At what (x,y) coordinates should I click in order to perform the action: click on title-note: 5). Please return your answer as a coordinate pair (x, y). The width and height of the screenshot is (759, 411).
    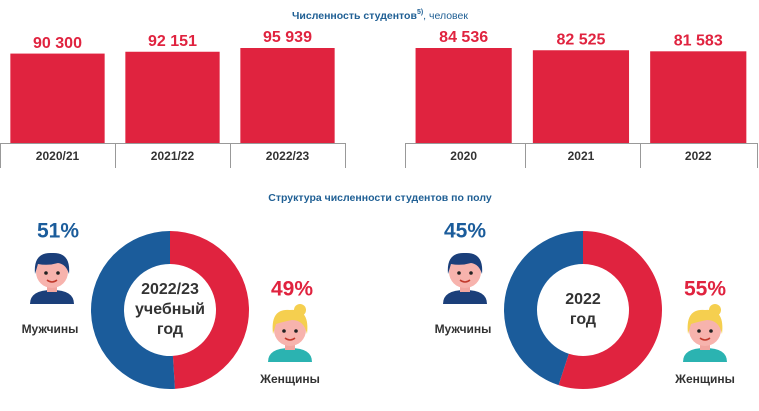
    Looking at the image, I should click on (420, 12).